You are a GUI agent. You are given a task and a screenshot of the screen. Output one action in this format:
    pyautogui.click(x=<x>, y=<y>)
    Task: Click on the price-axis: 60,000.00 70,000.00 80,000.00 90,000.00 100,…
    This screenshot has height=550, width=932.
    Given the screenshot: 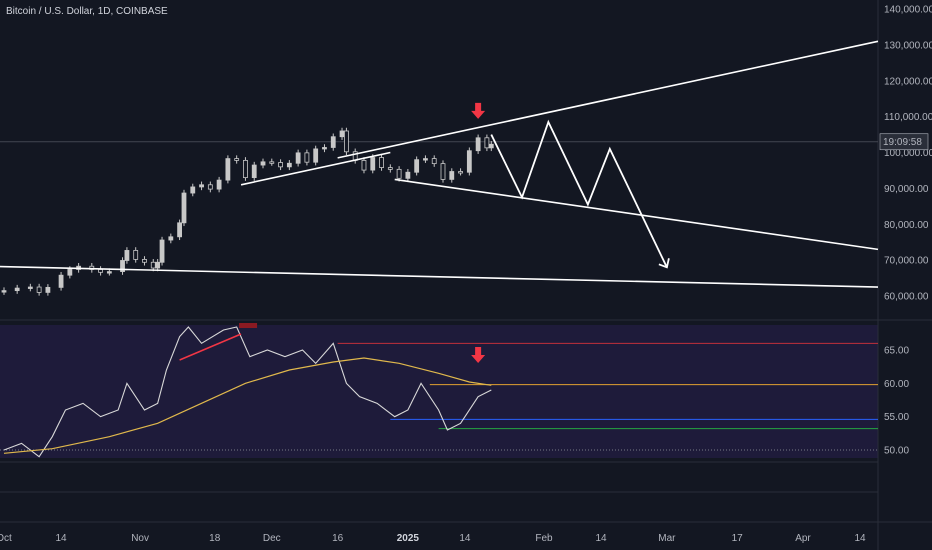 What is the action you would take?
    pyautogui.click(x=905, y=154)
    